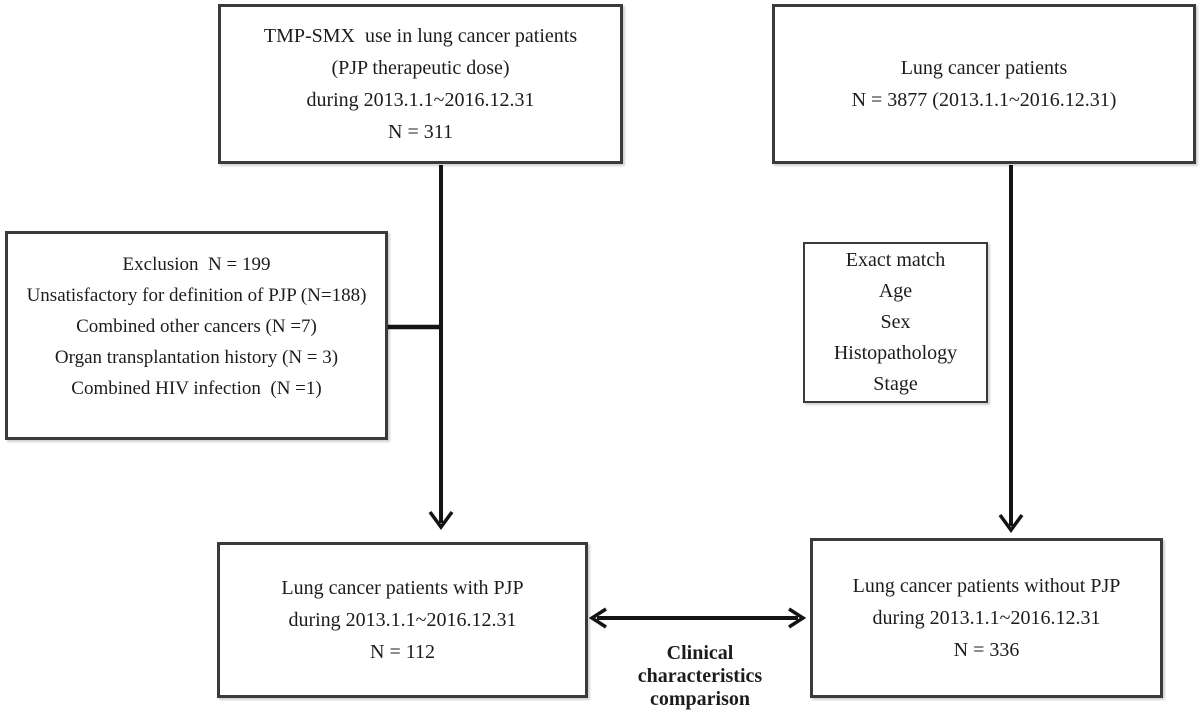 The height and width of the screenshot is (716, 1200). What do you see at coordinates (402, 588) in the screenshot?
I see `box-line: Lung cancer patients with PJP` at bounding box center [402, 588].